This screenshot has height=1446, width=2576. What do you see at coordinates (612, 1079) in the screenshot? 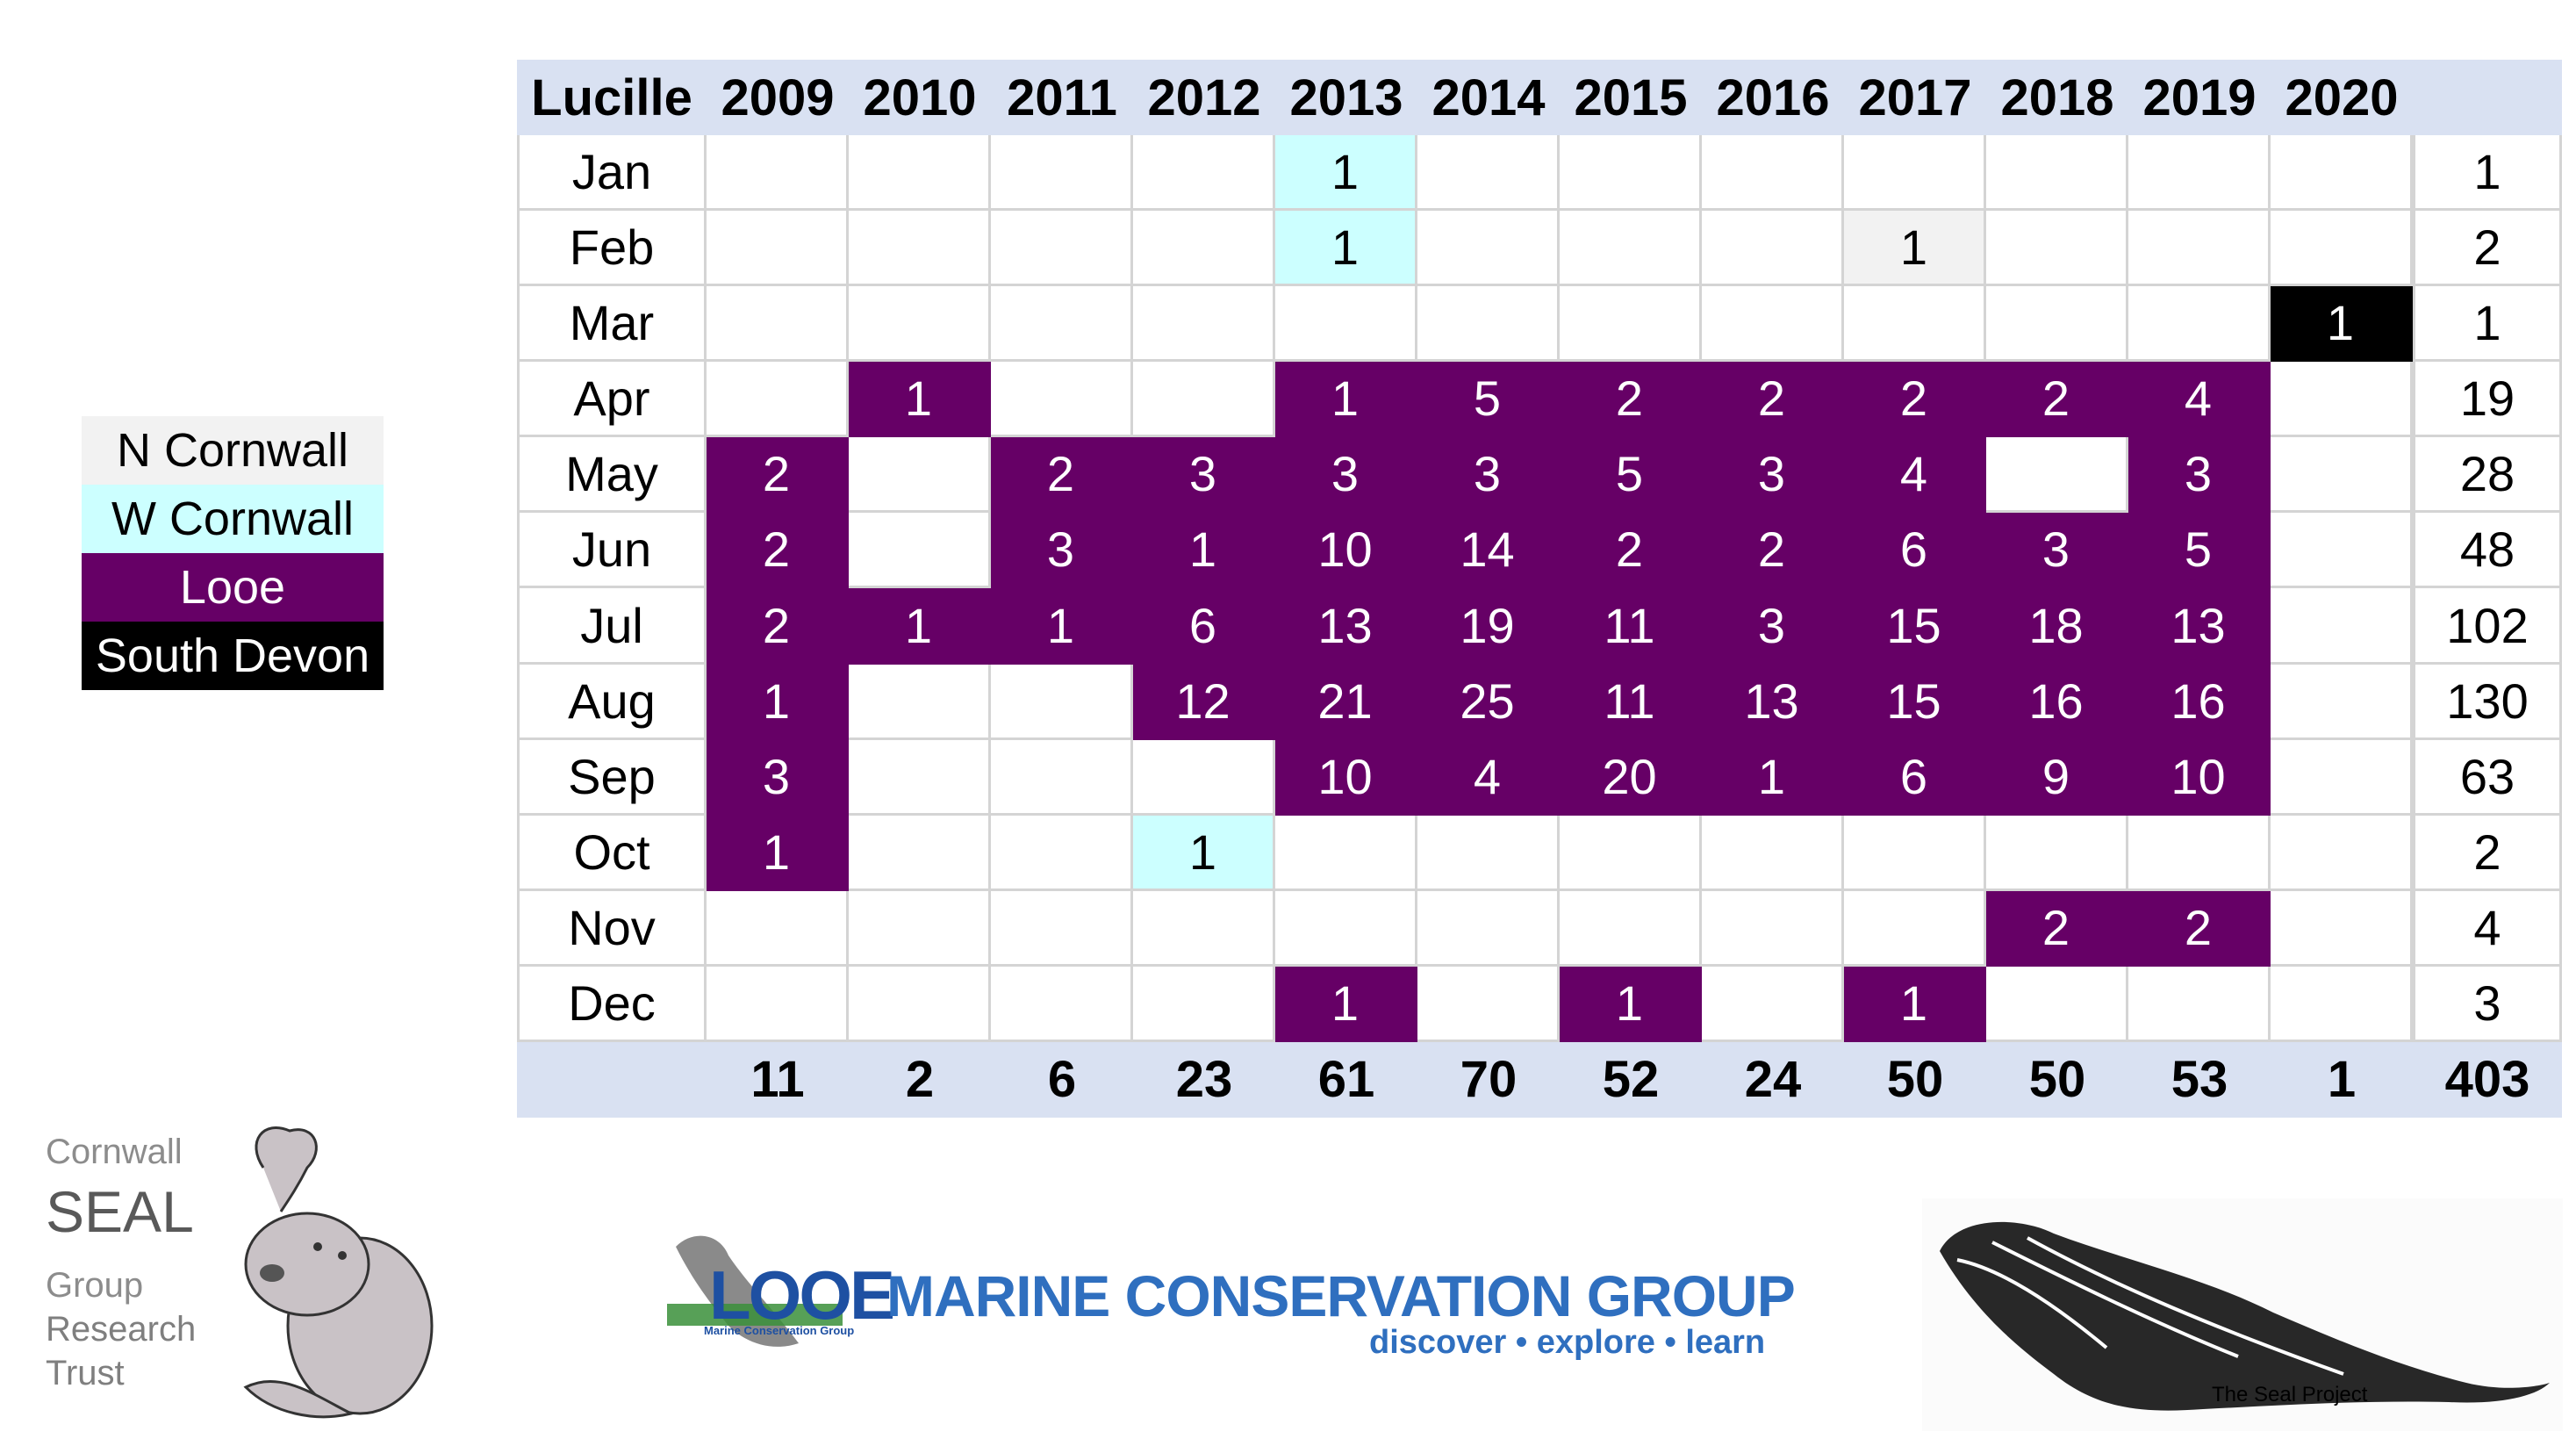
I see `footer-spacer` at bounding box center [612, 1079].